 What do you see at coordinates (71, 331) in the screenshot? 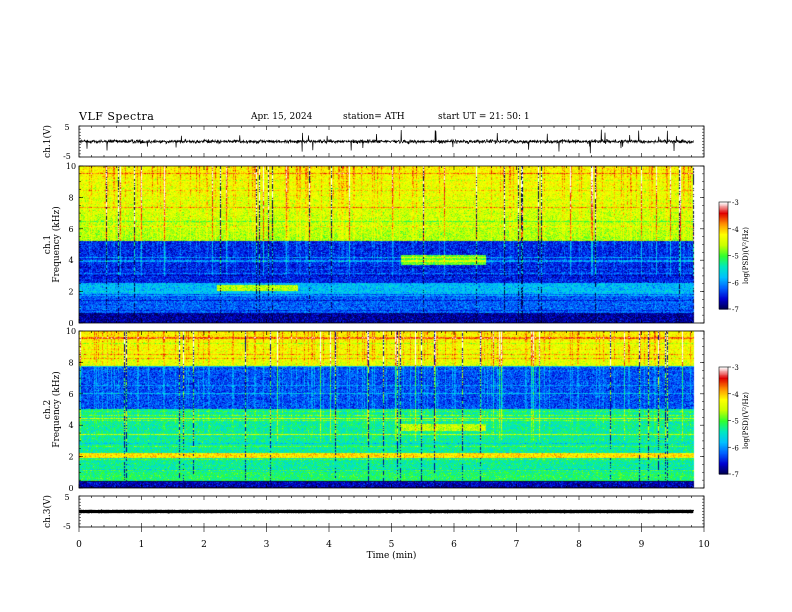
I see `y-tick-label: 10` at bounding box center [71, 331].